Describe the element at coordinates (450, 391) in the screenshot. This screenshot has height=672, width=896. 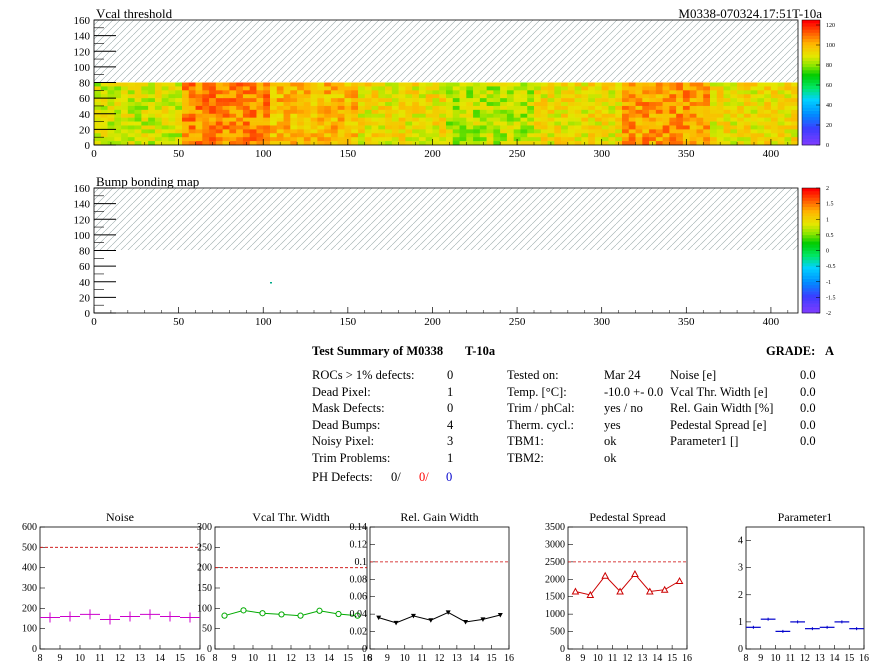
I see `defect-count-value: 1` at that location.